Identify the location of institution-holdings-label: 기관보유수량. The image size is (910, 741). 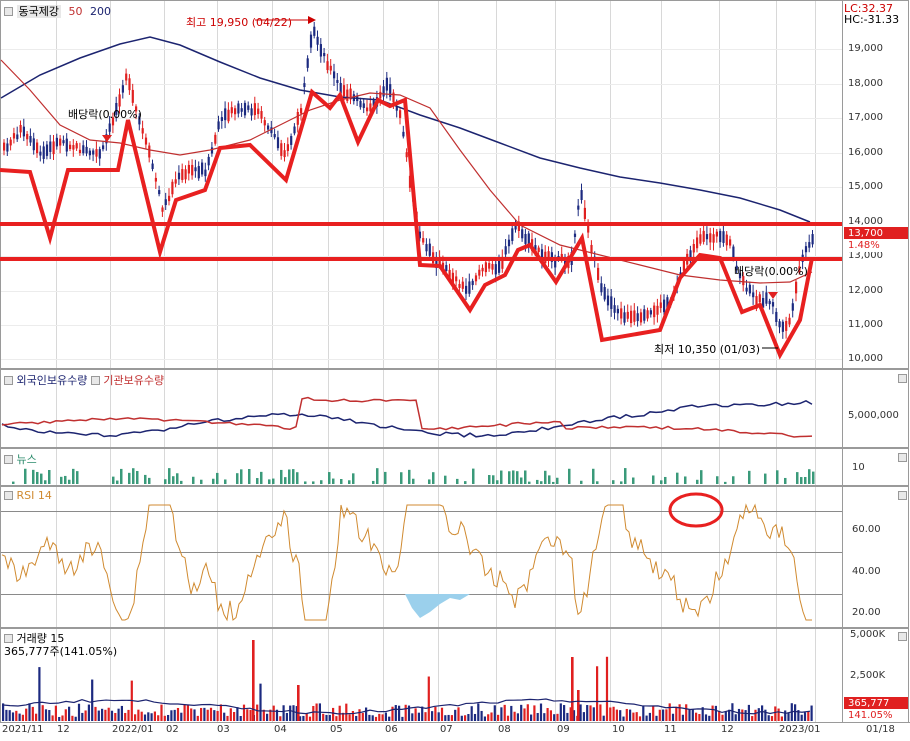
(134, 380).